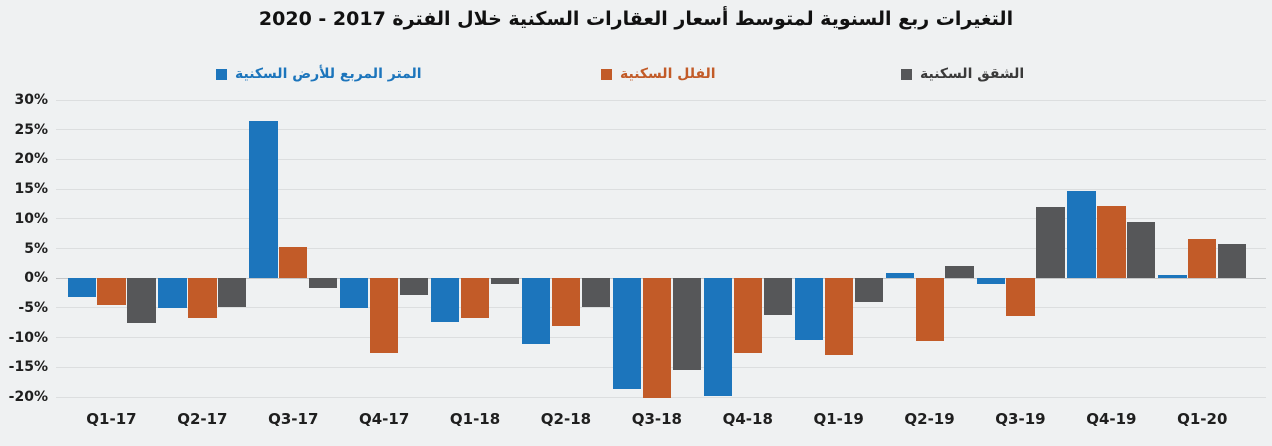 The height and width of the screenshot is (446, 1272). What do you see at coordinates (31, 159) in the screenshot?
I see `y-tick-label-20: 20%` at bounding box center [31, 159].